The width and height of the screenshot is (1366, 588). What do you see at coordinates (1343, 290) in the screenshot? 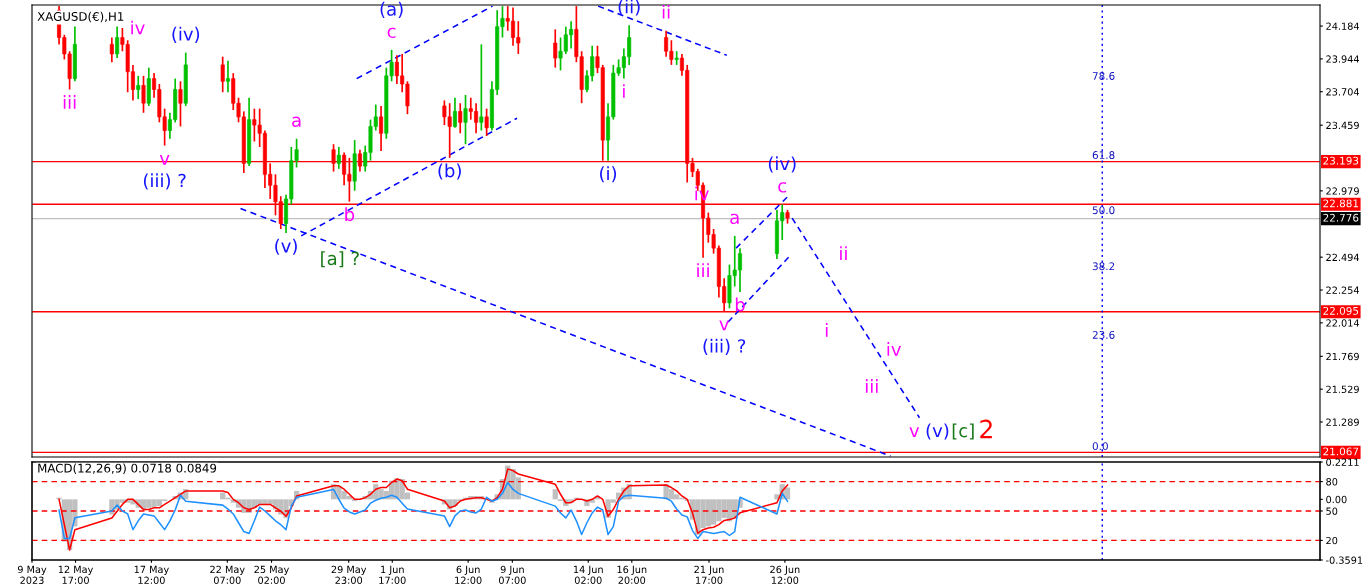
I see `y-tick-label: 22.254` at bounding box center [1343, 290].